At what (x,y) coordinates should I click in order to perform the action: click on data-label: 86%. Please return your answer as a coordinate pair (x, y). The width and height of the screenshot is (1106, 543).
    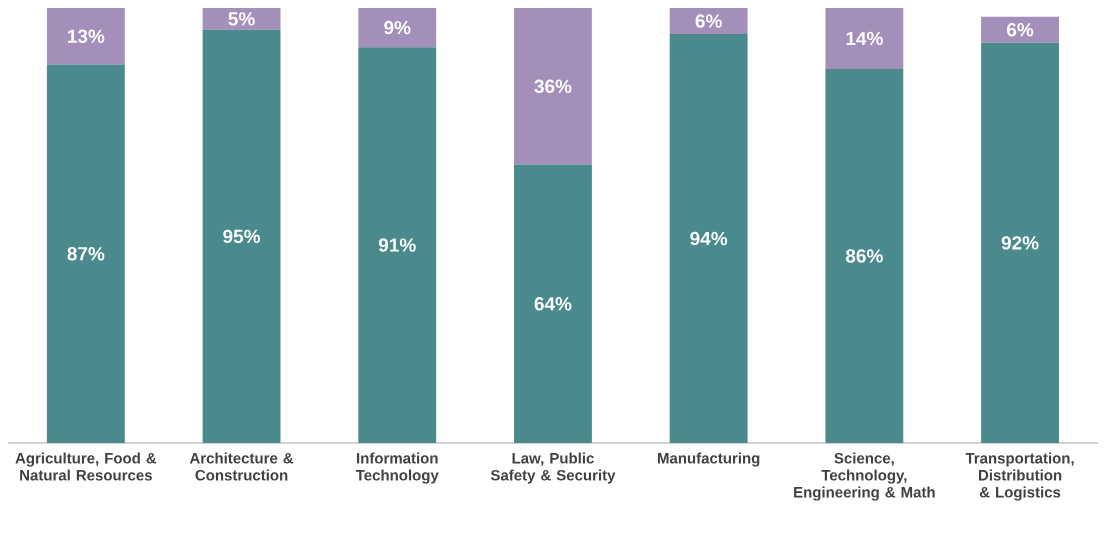
    Looking at the image, I should click on (864, 256).